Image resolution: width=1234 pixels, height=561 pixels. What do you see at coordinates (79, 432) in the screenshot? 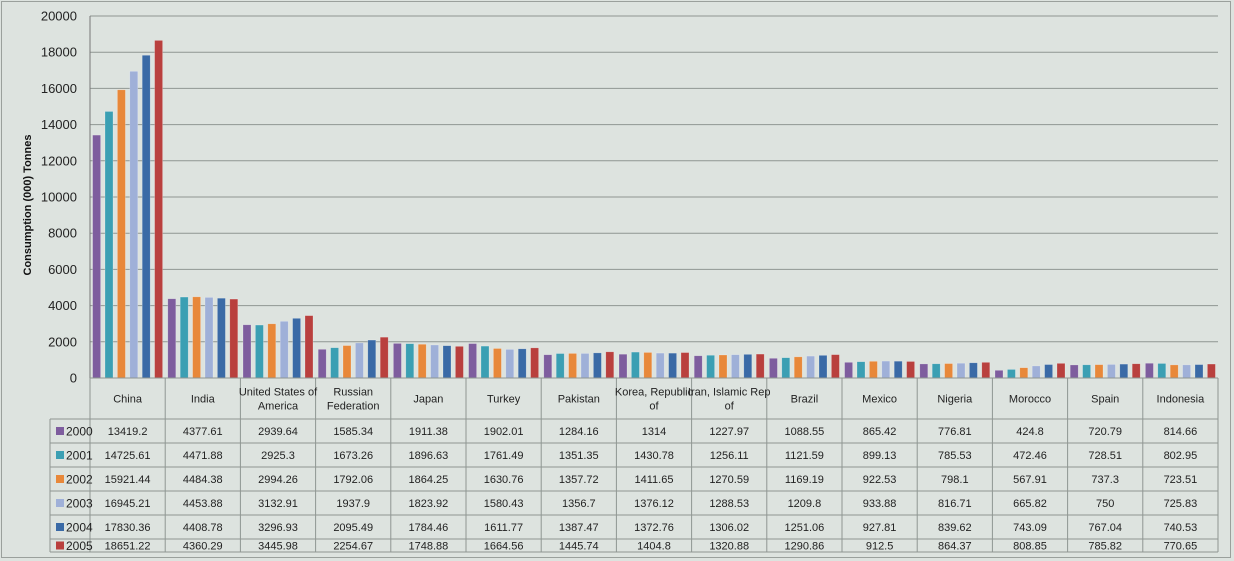
I see `legend-label: 2000` at bounding box center [79, 432].